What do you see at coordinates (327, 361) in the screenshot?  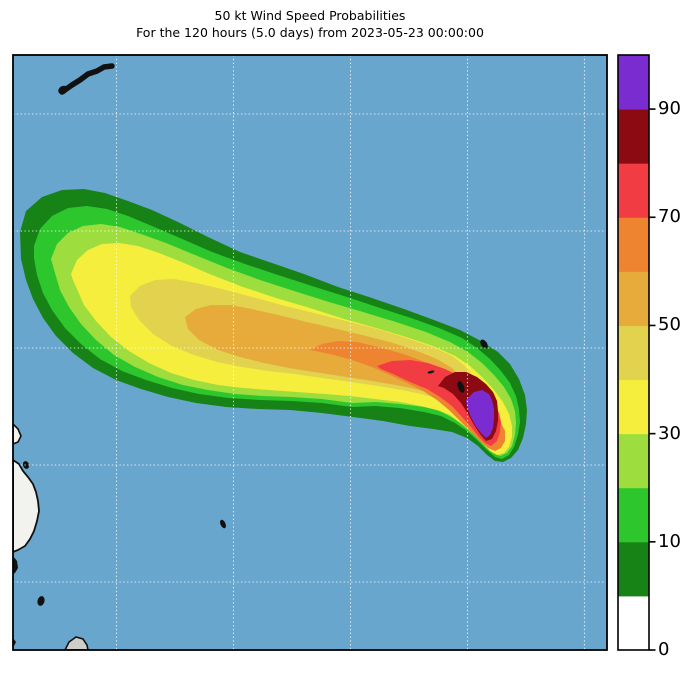 I see `contour-band-50-60-pct` at bounding box center [327, 361].